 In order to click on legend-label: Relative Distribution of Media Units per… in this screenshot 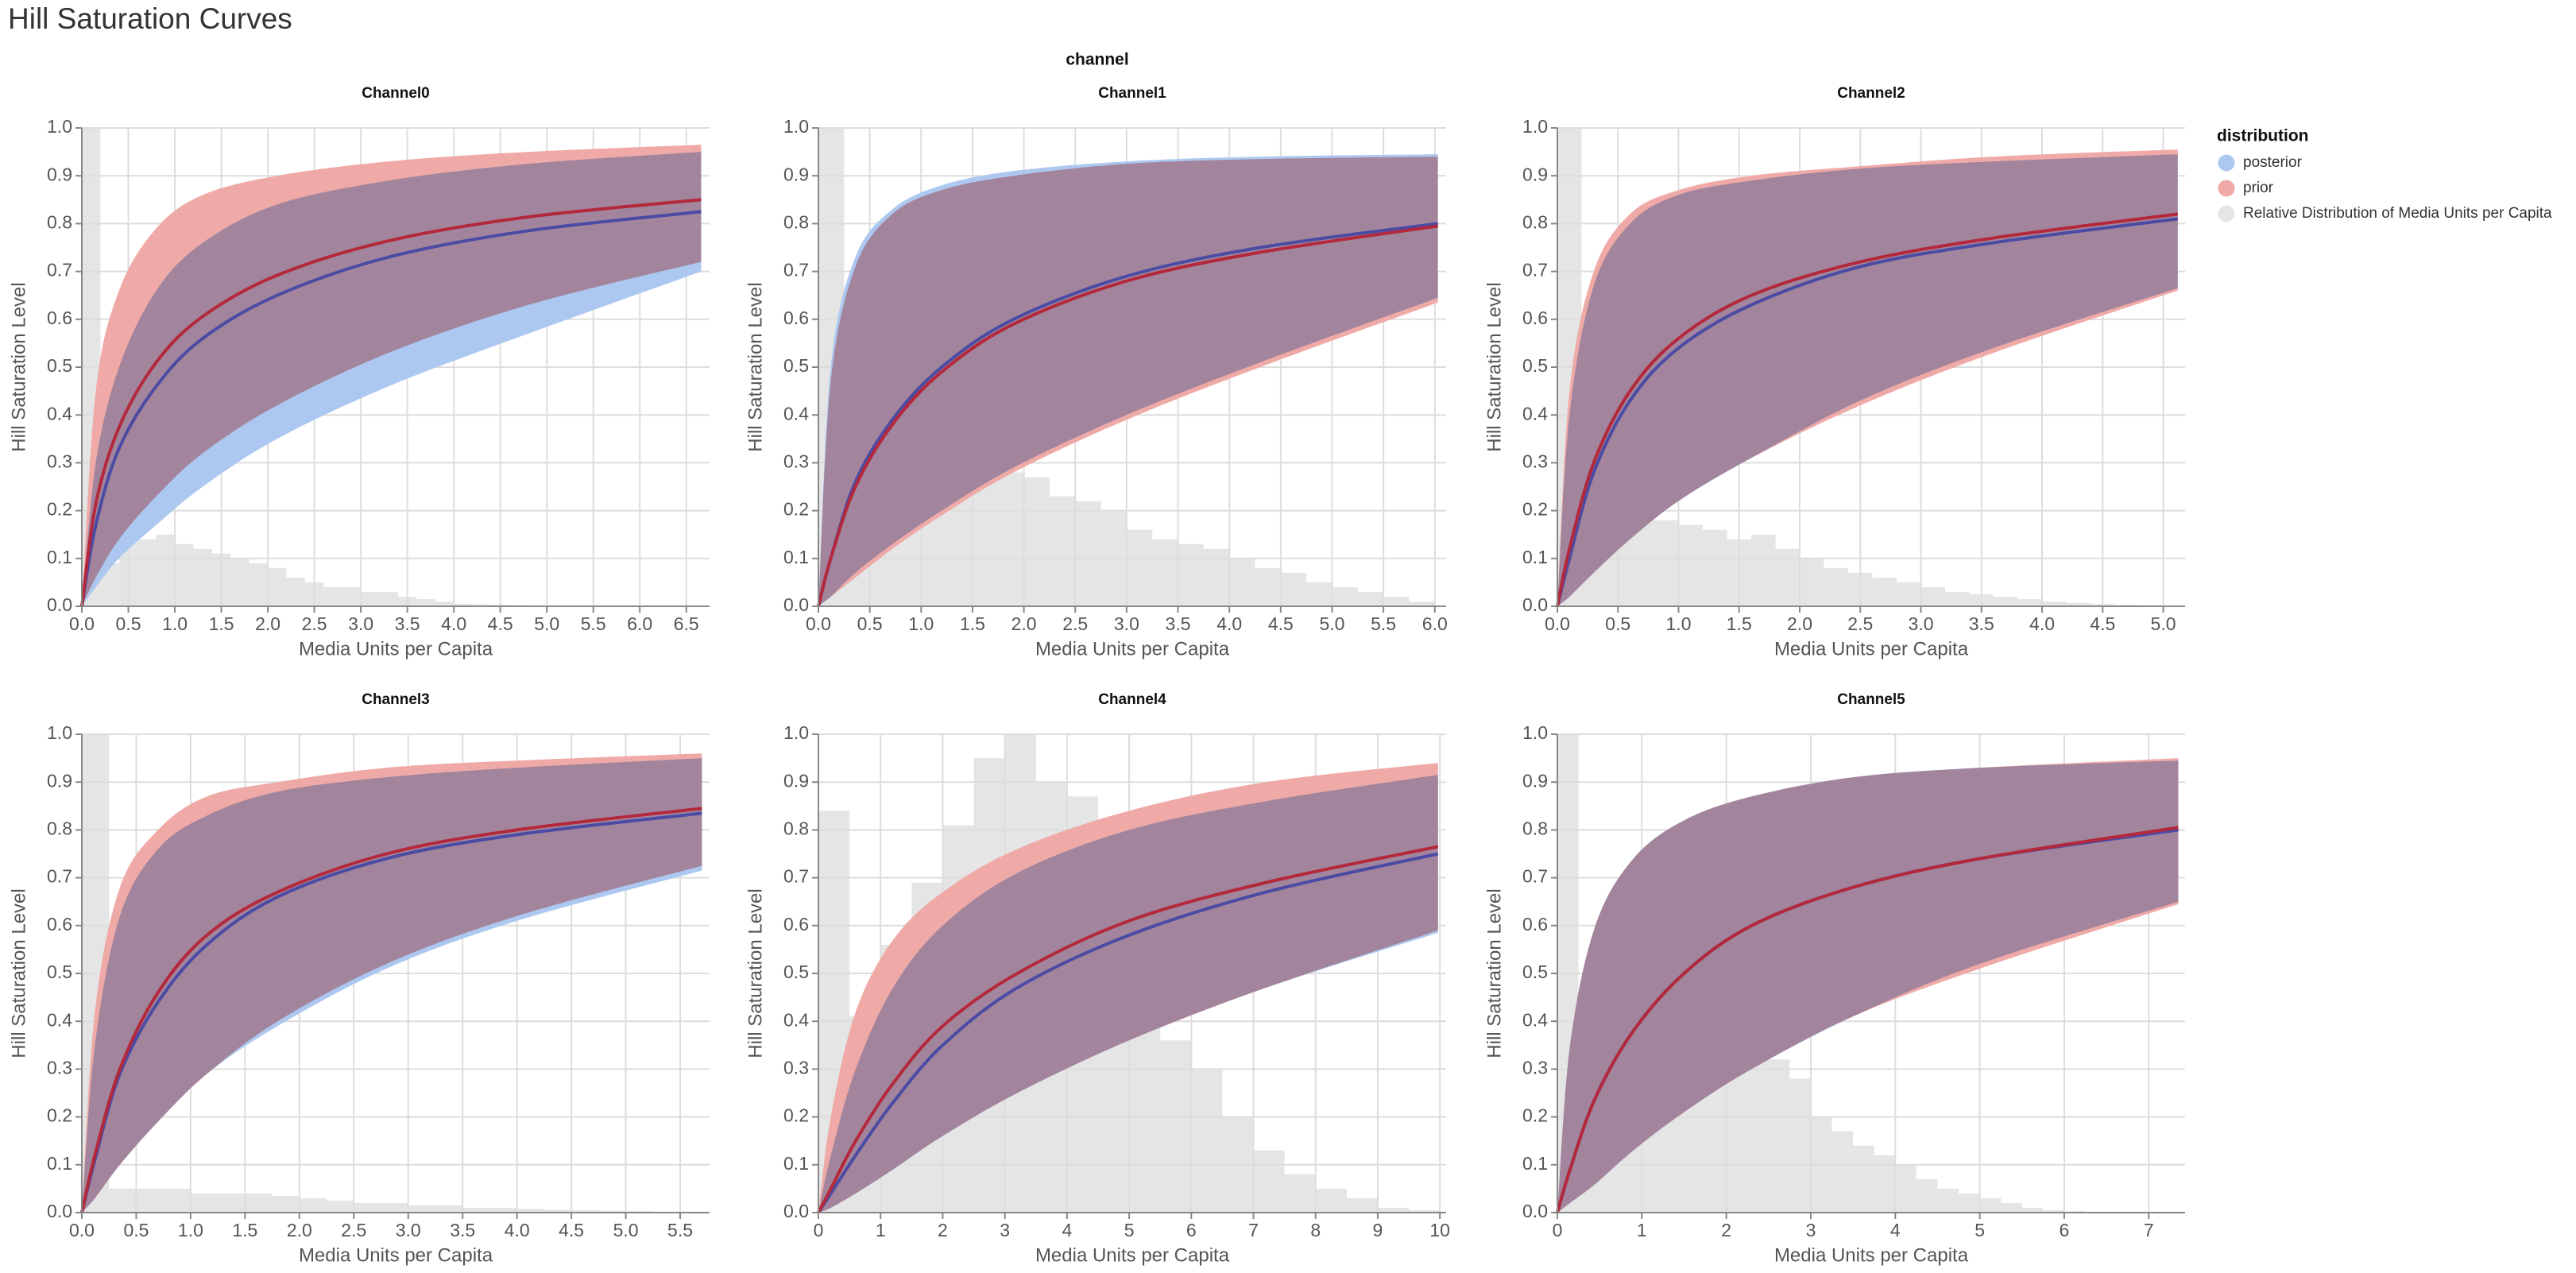, I will do `click(2397, 214)`.